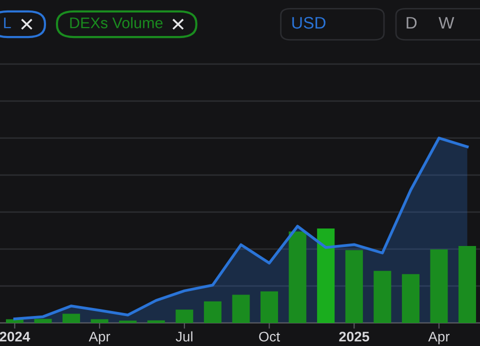 The image size is (480, 346). What do you see at coordinates (116, 22) in the screenshot?
I see `text: DEXs Volume` at bounding box center [116, 22].